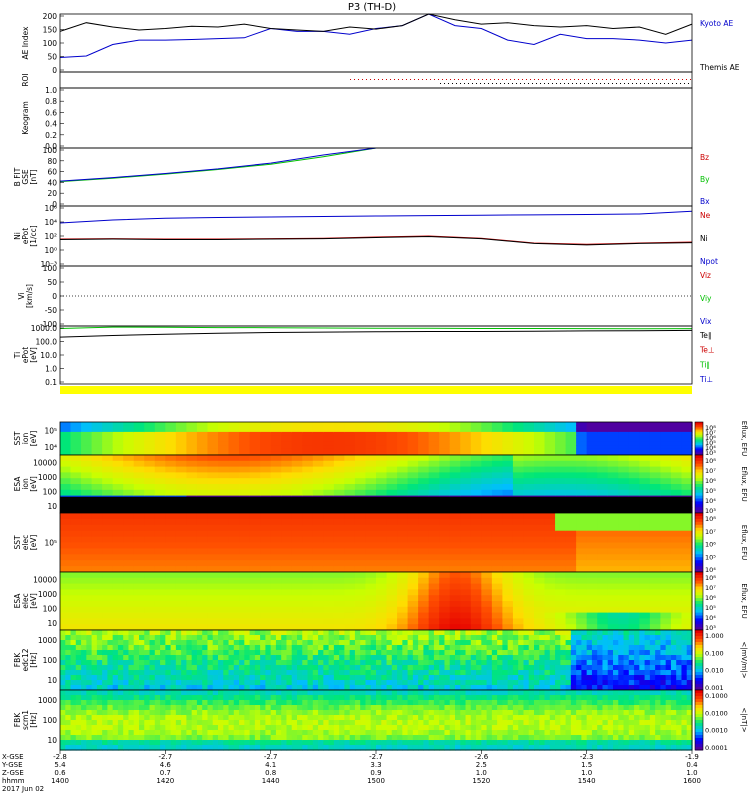 This screenshot has width=750, height=800. I want to click on y-axis-label: Keogram, so click(25, 118).